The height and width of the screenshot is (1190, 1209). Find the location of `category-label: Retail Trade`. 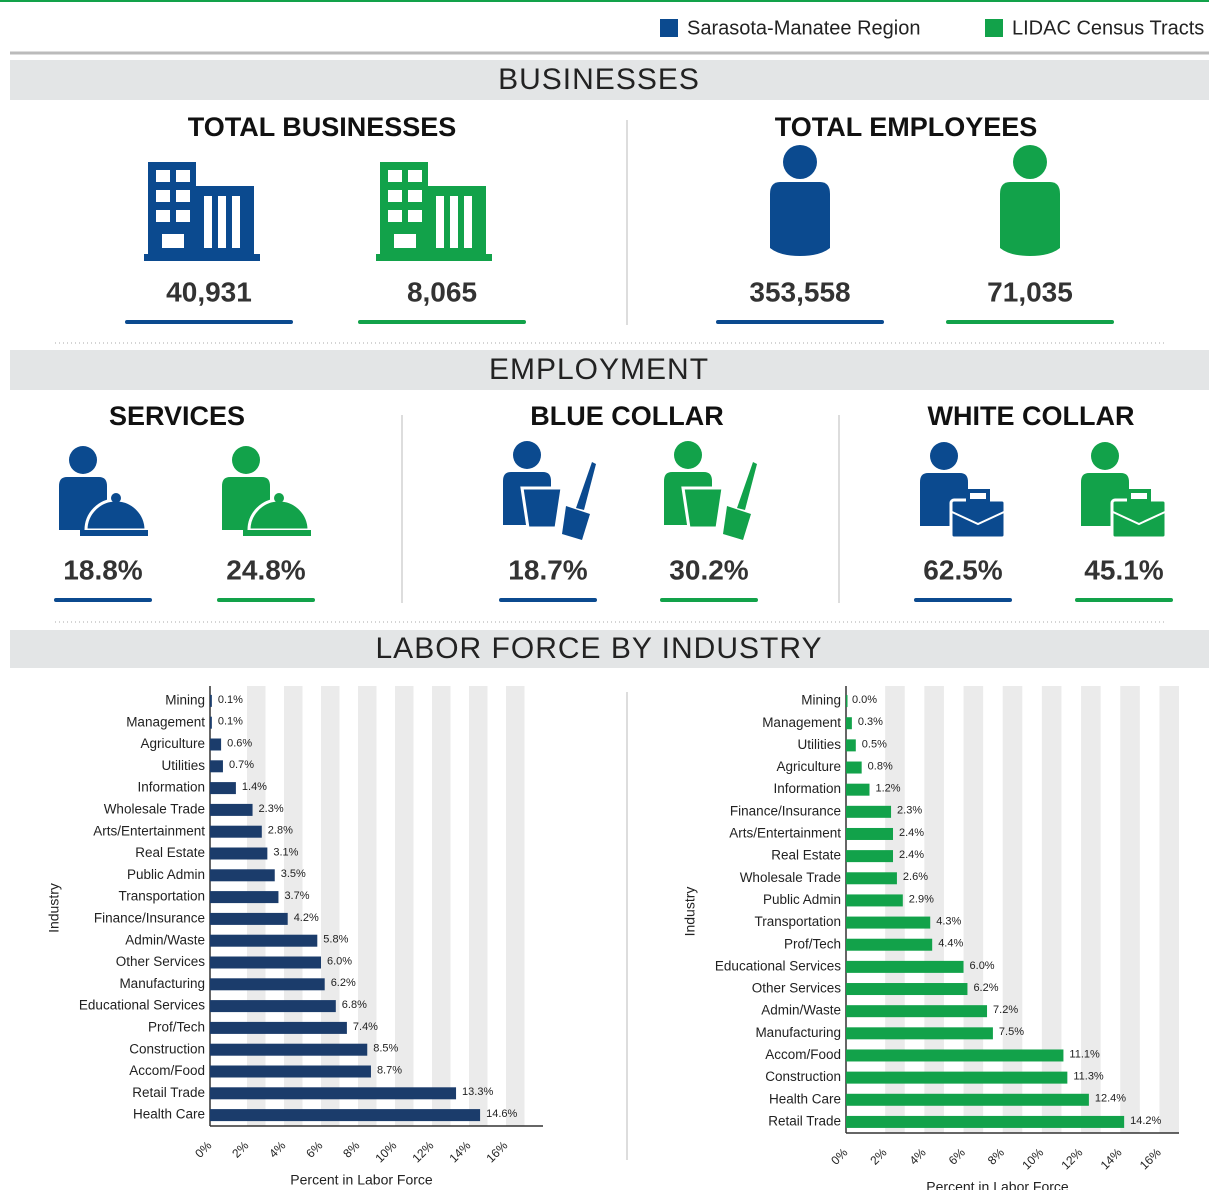

category-label: Retail Trade is located at coordinates (804, 1120).